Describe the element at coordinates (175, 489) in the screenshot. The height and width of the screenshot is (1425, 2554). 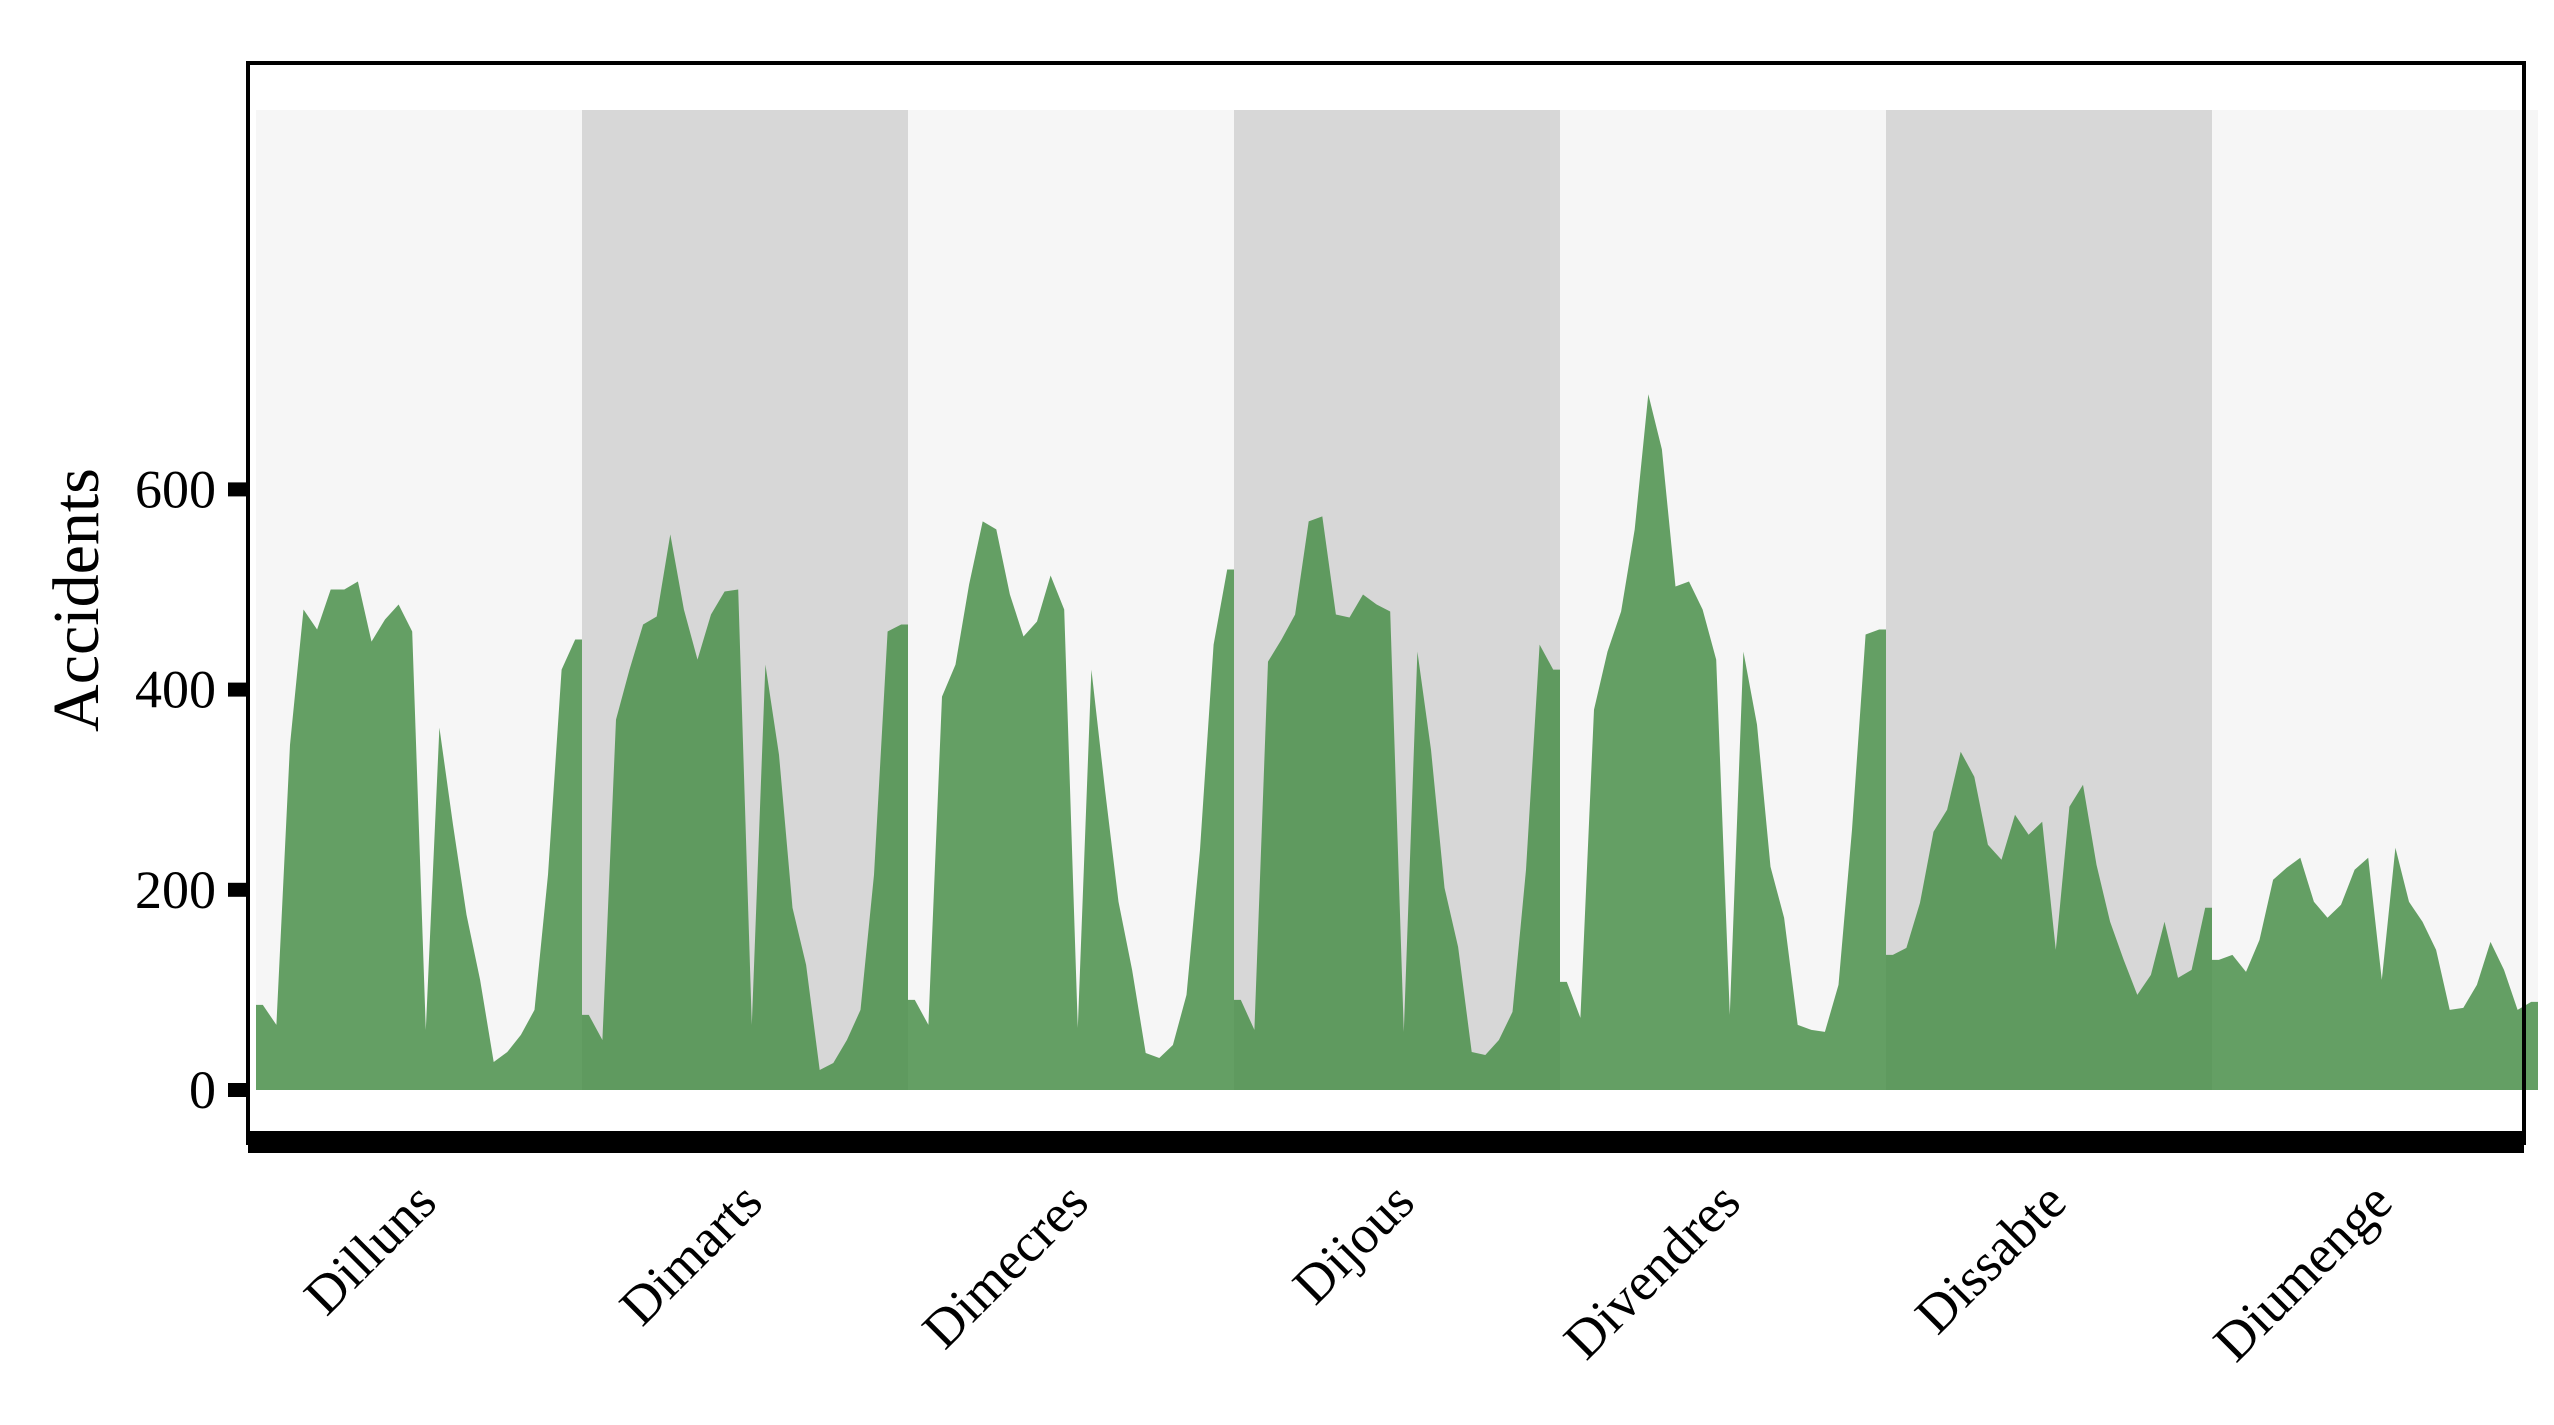
I see `y-tick-label: 600` at that location.